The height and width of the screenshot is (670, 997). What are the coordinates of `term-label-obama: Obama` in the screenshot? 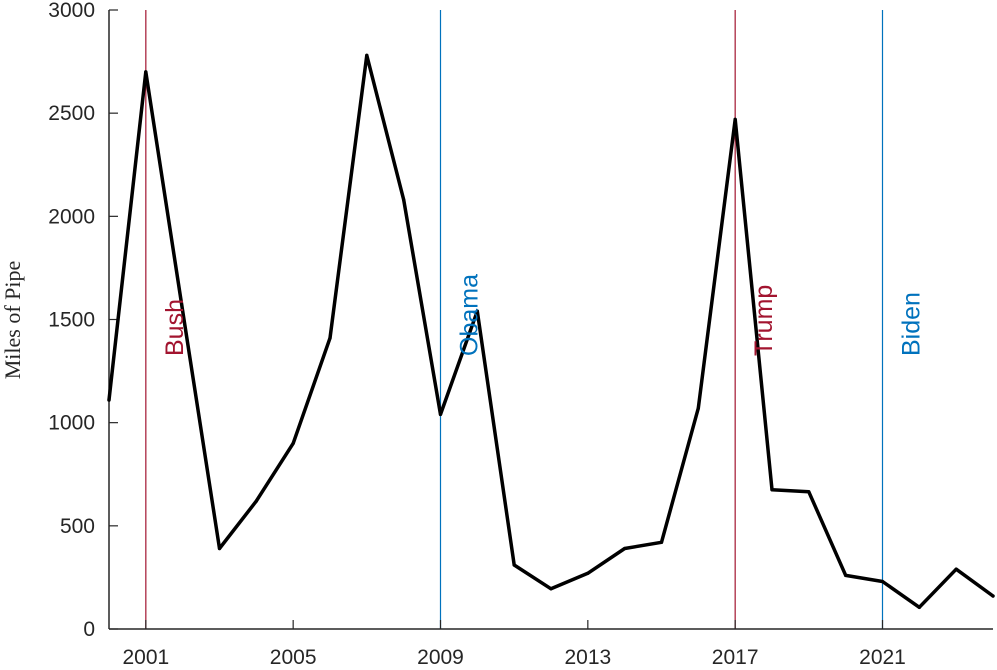 It's located at (470, 315).